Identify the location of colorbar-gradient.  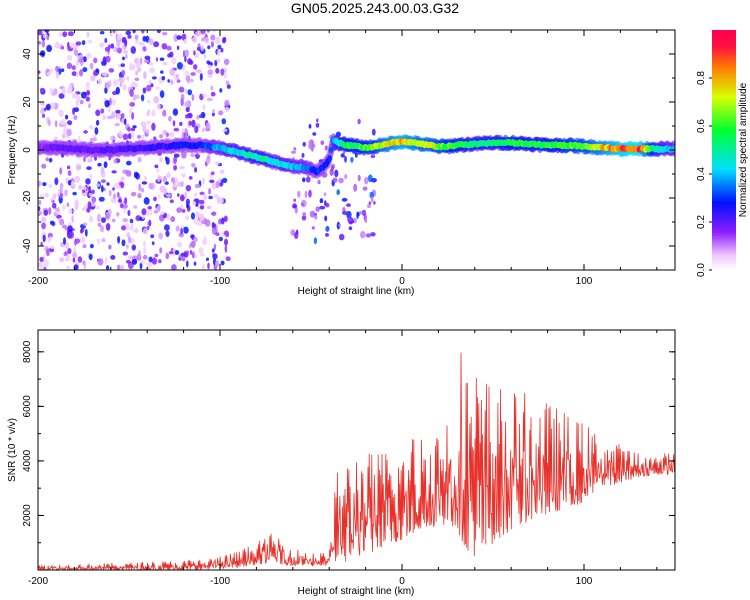
(724, 150).